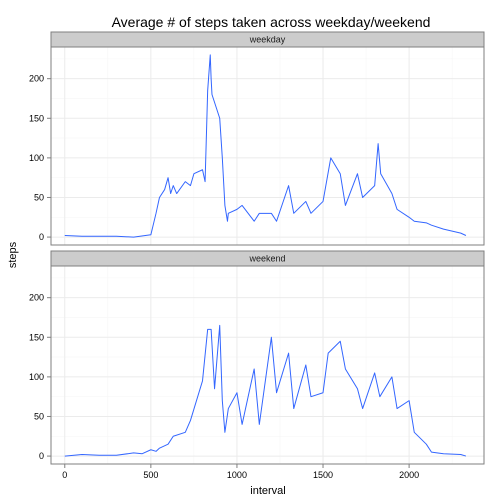 The width and height of the screenshot is (504, 504). I want to click on facet-strip-label: weekend, so click(266, 259).